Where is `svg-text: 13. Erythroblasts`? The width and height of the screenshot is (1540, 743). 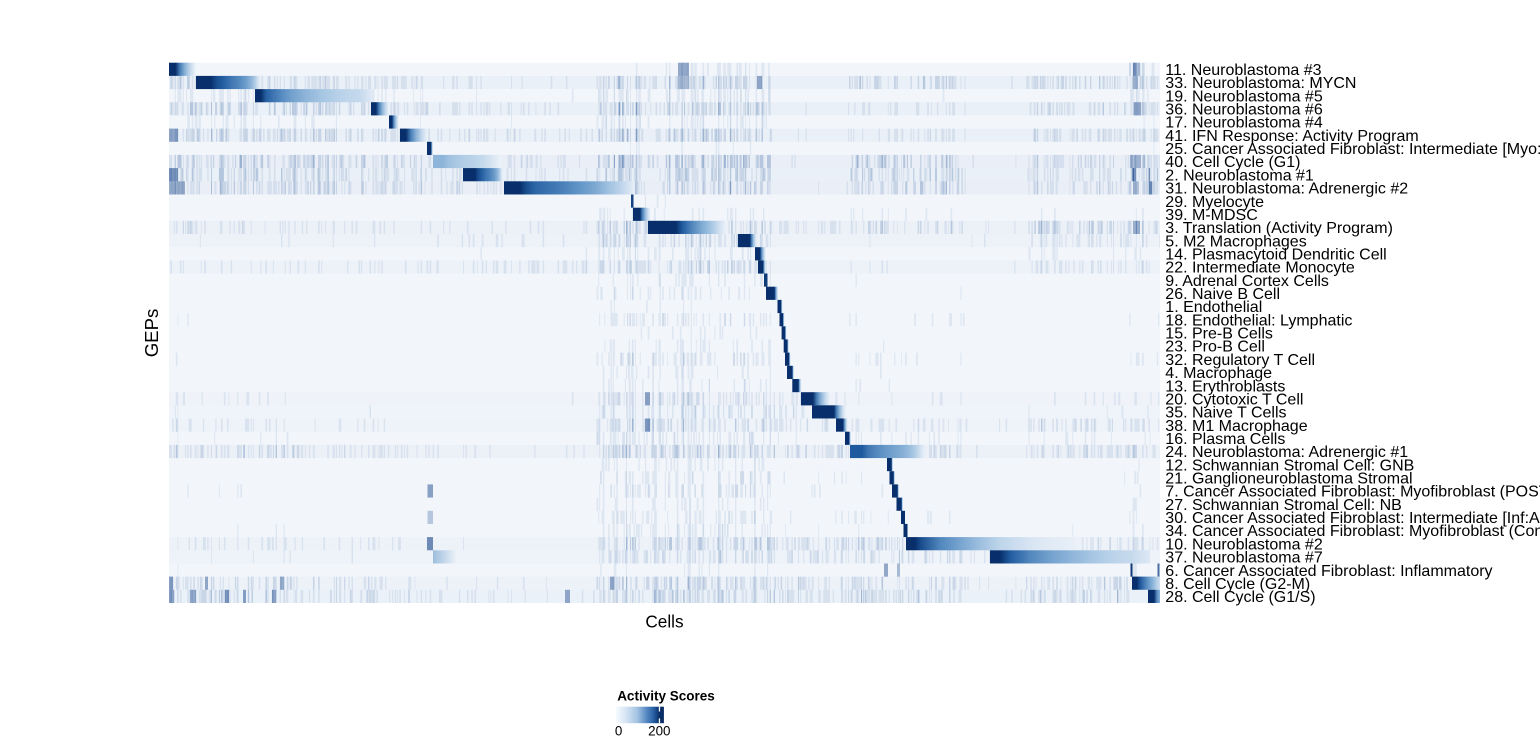 svg-text: 13. Erythroblasts is located at coordinates (1225, 386).